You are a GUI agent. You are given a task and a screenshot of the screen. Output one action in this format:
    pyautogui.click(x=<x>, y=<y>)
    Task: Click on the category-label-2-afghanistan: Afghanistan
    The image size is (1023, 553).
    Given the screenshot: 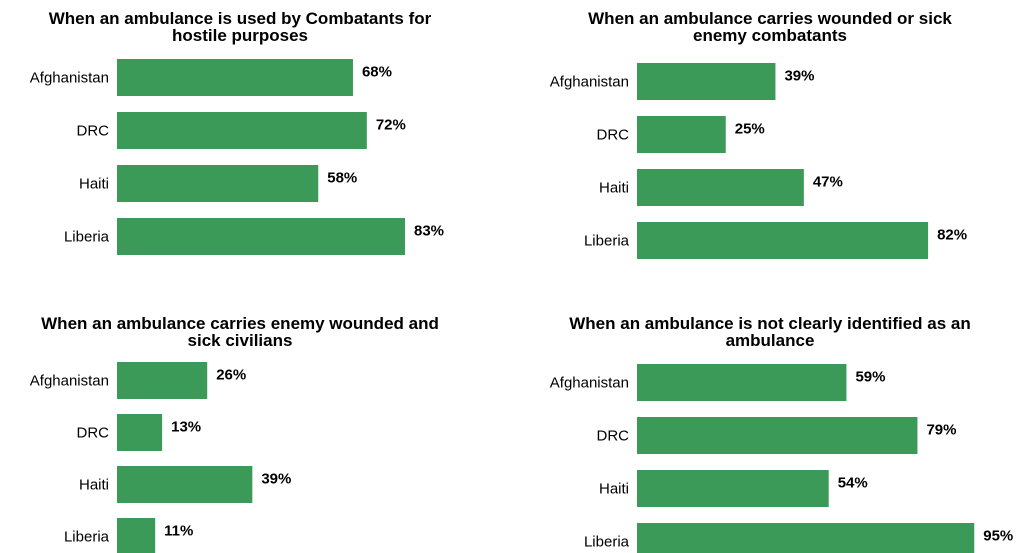 What is the action you would take?
    pyautogui.click(x=589, y=82)
    